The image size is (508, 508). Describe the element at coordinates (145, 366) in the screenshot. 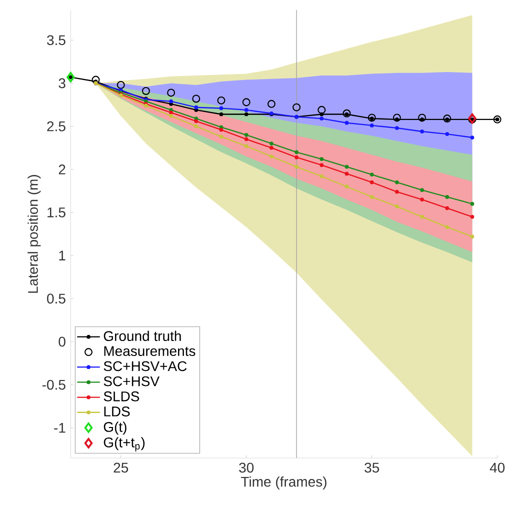

I see `legend-label: SC+HSV+AC` at that location.